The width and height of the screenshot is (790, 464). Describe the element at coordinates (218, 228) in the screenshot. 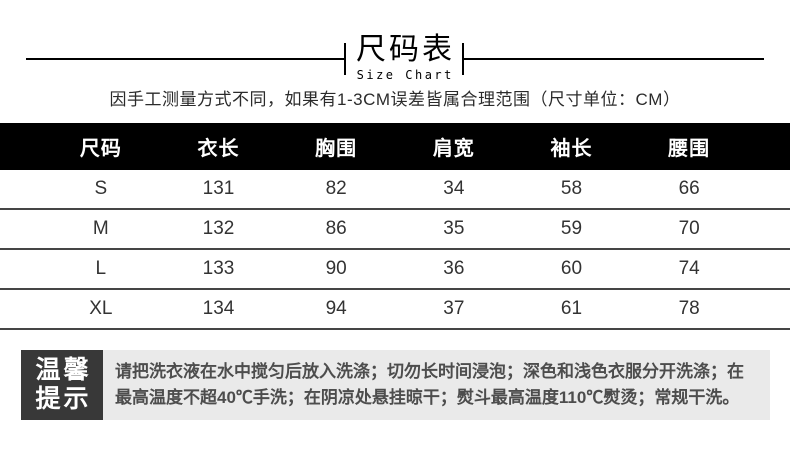

I see `cell-value: 132` at that location.